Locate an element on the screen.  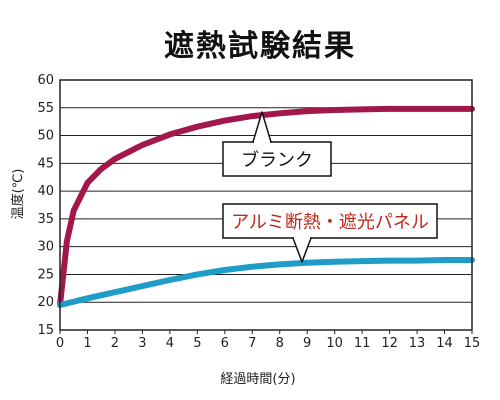
x-tick-label: 11 is located at coordinates (362, 343).